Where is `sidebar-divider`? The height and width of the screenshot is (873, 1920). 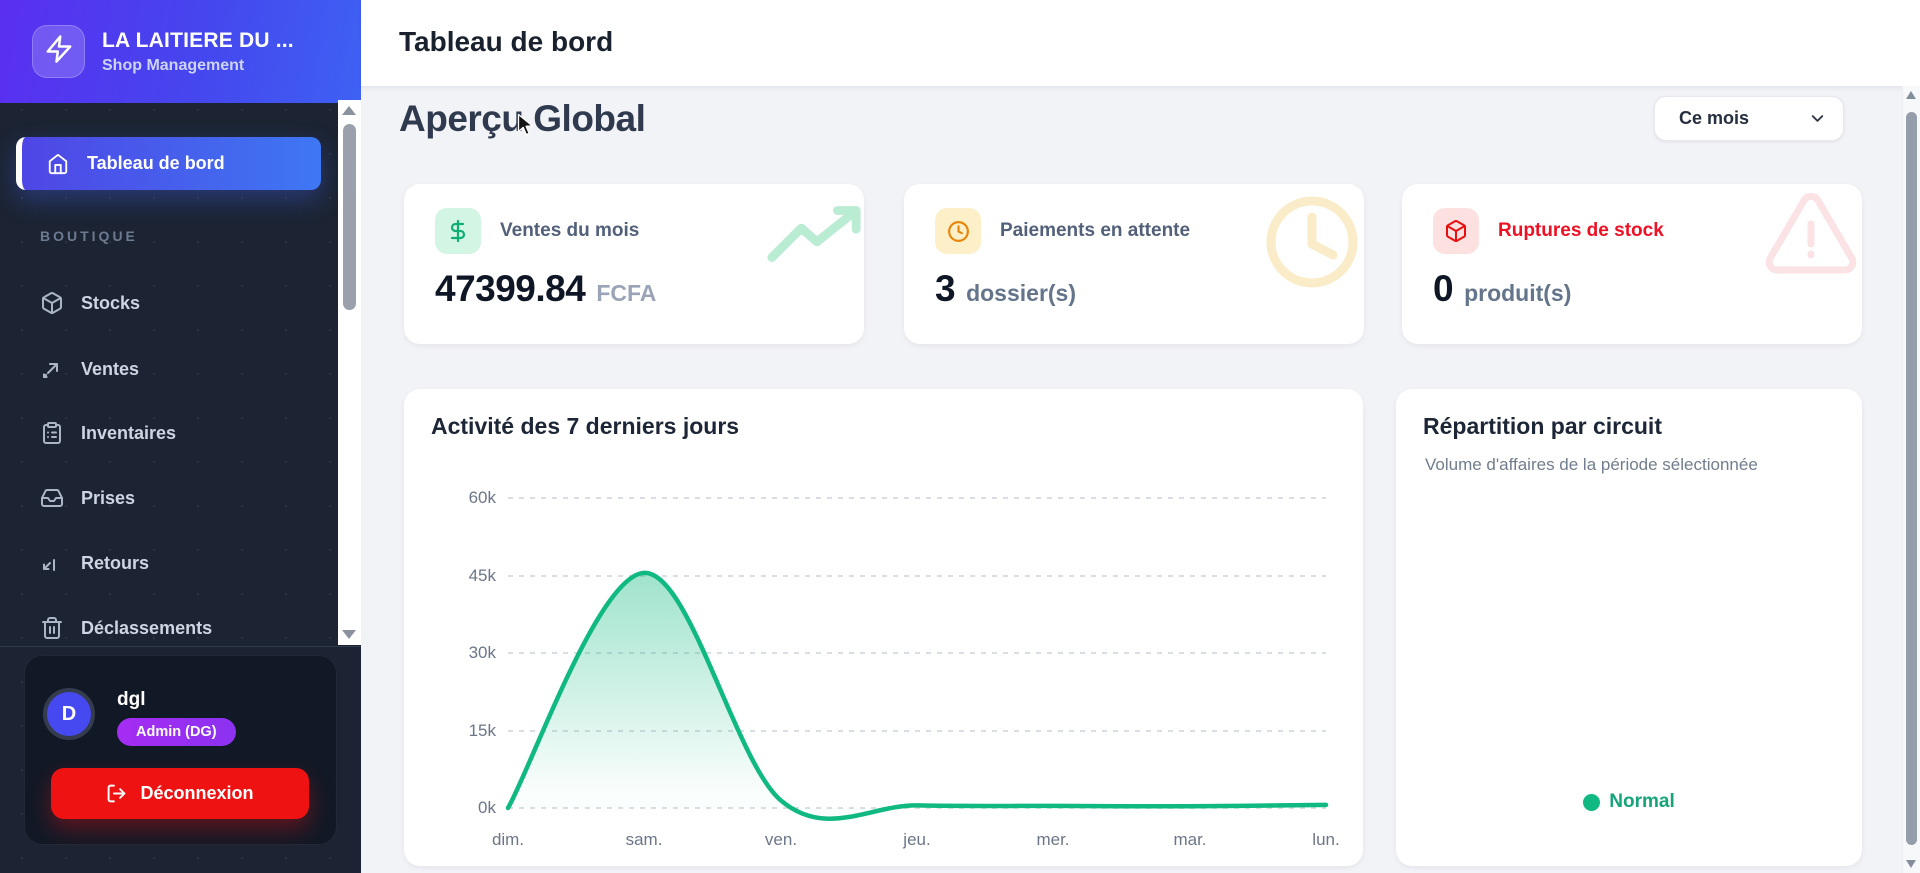
sidebar-divider is located at coordinates (180, 646).